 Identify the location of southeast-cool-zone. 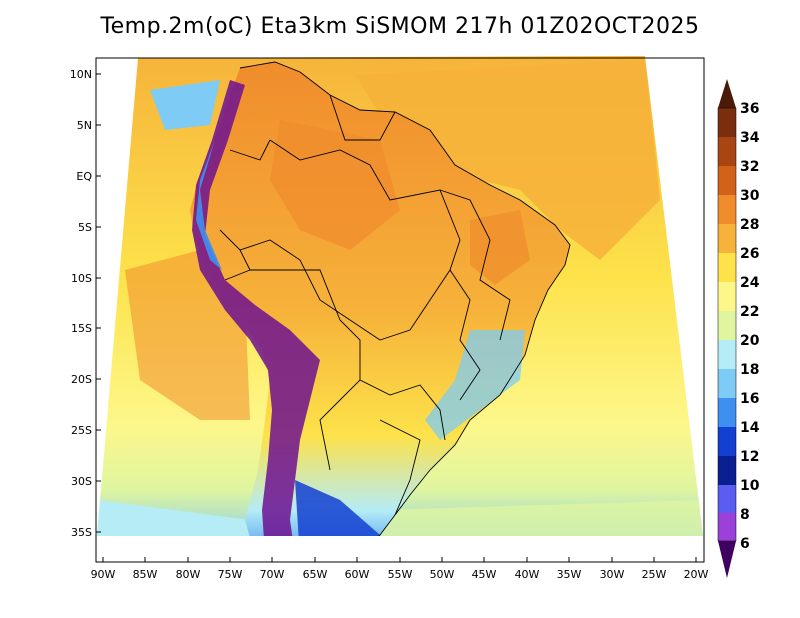
(475, 385).